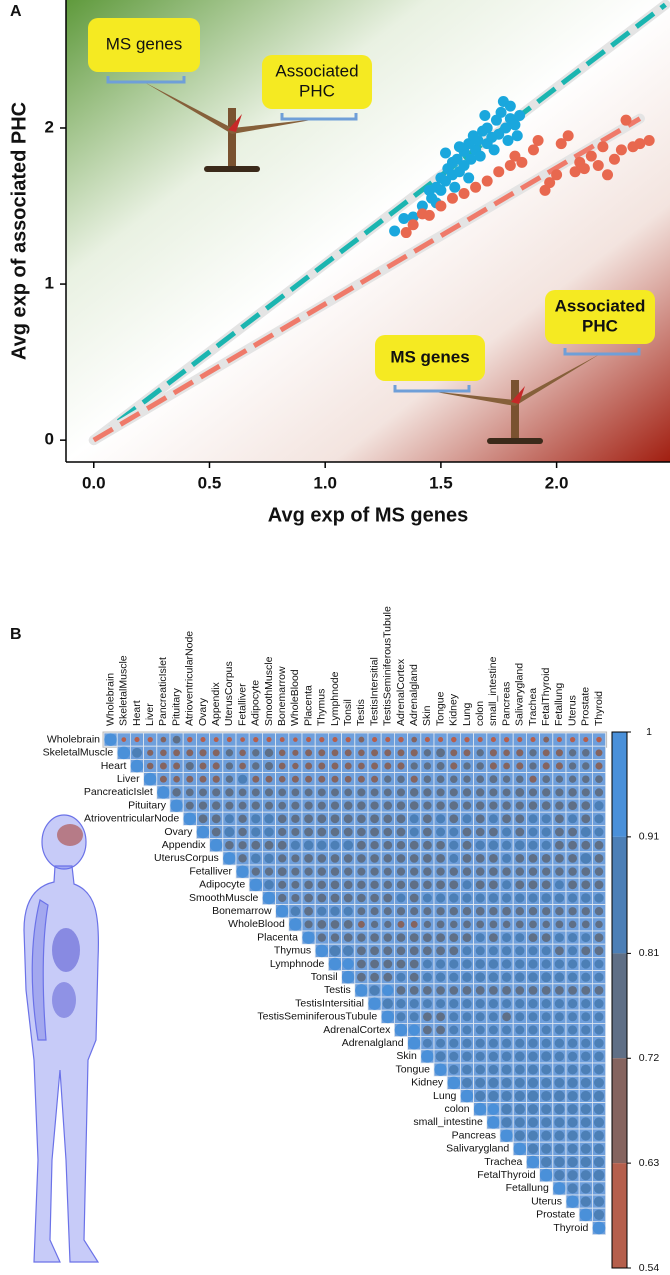 Image resolution: width=670 pixels, height=1275 pixels. I want to click on column-label: AdrenalCortex, so click(401, 692).